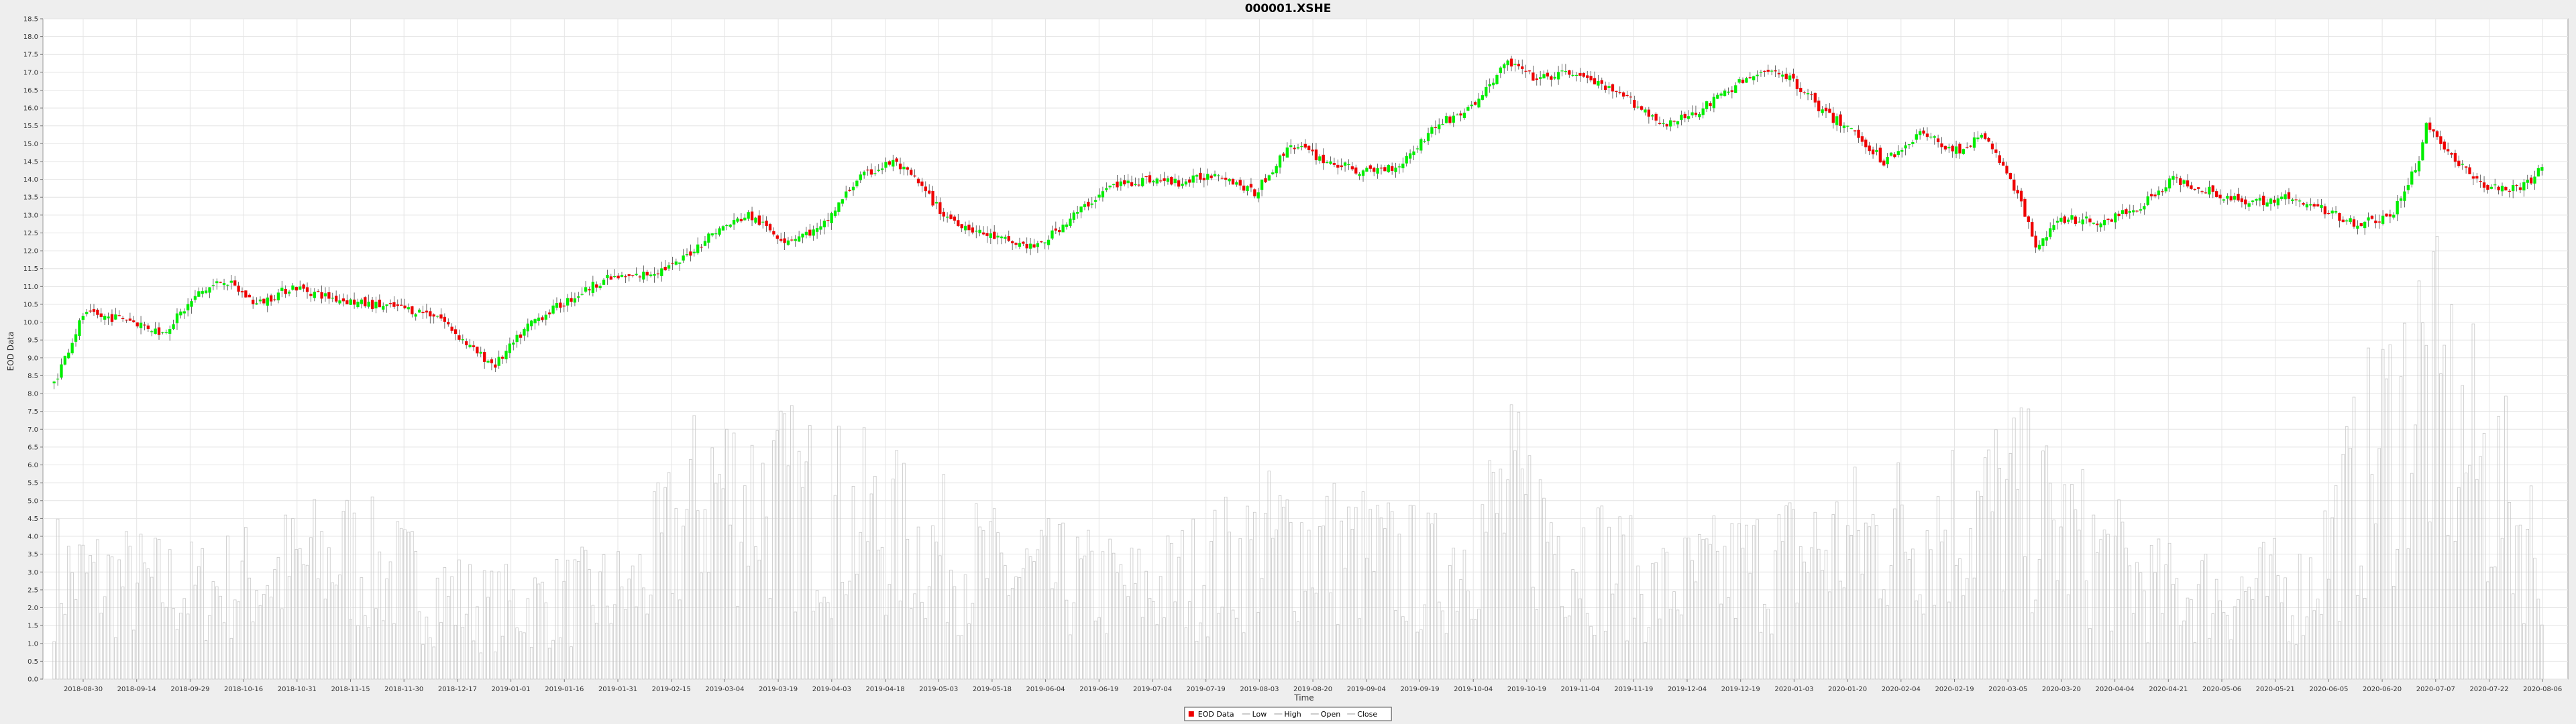 The height and width of the screenshot is (724, 2576). What do you see at coordinates (30, 198) in the screenshot?
I see `y-tick-label: 13.5` at bounding box center [30, 198].